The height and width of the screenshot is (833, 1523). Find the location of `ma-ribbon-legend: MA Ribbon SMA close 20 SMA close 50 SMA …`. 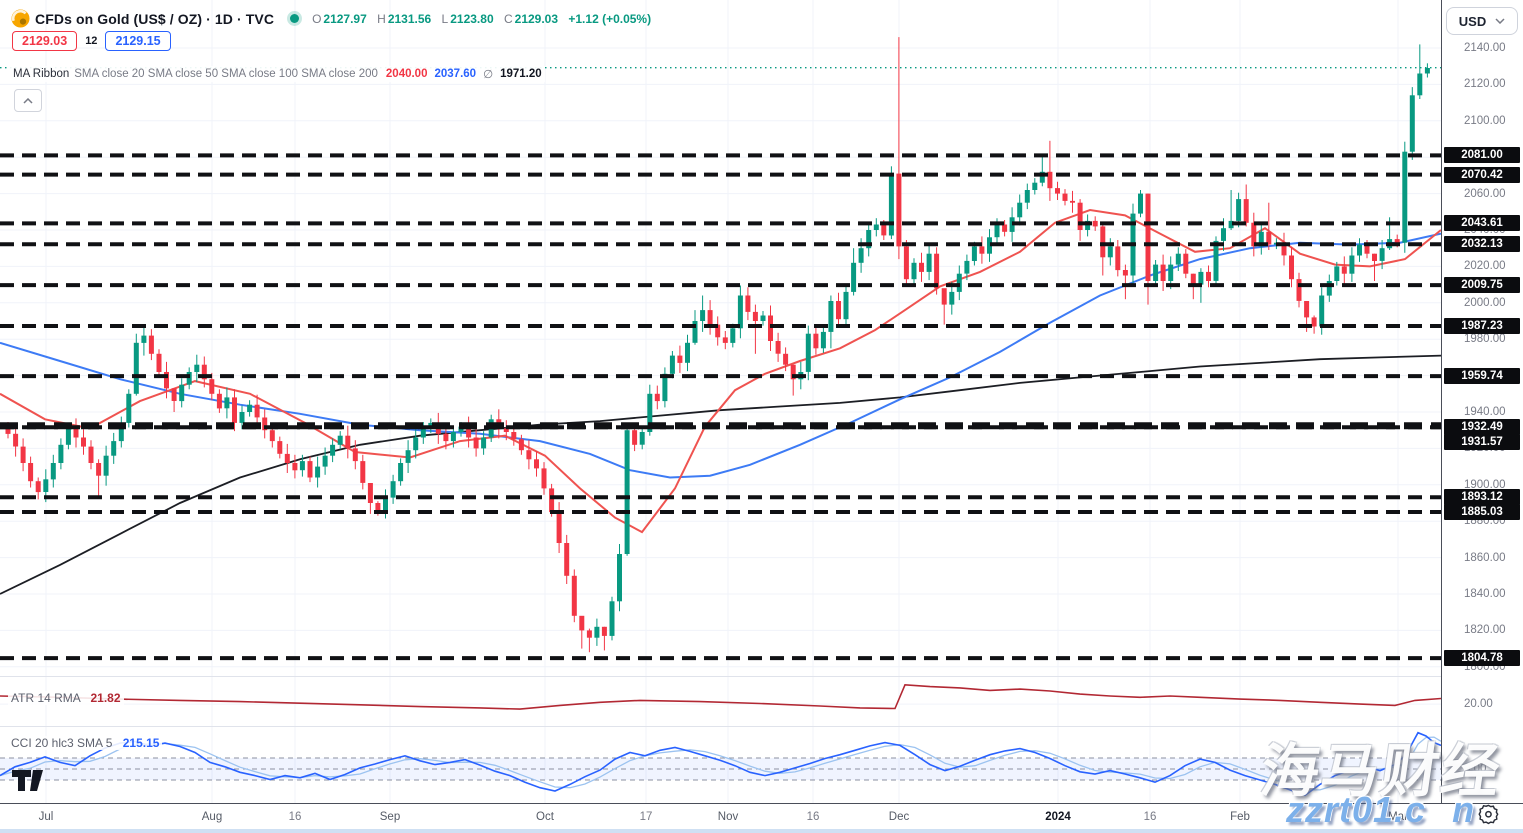

ma-ribbon-legend: MA Ribbon SMA close 20 SMA close 50 SMA … is located at coordinates (277, 74).